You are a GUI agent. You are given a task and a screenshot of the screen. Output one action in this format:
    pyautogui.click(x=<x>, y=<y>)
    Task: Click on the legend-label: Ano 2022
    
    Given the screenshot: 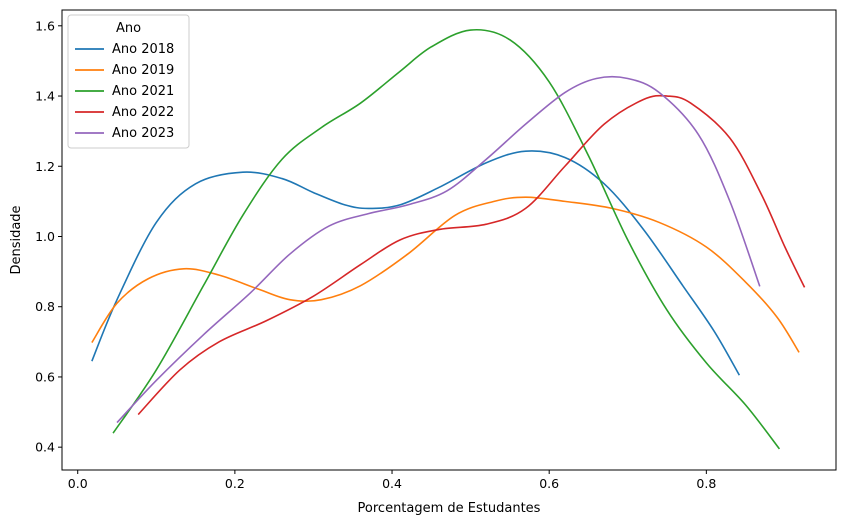 What is the action you would take?
    pyautogui.click(x=143, y=112)
    